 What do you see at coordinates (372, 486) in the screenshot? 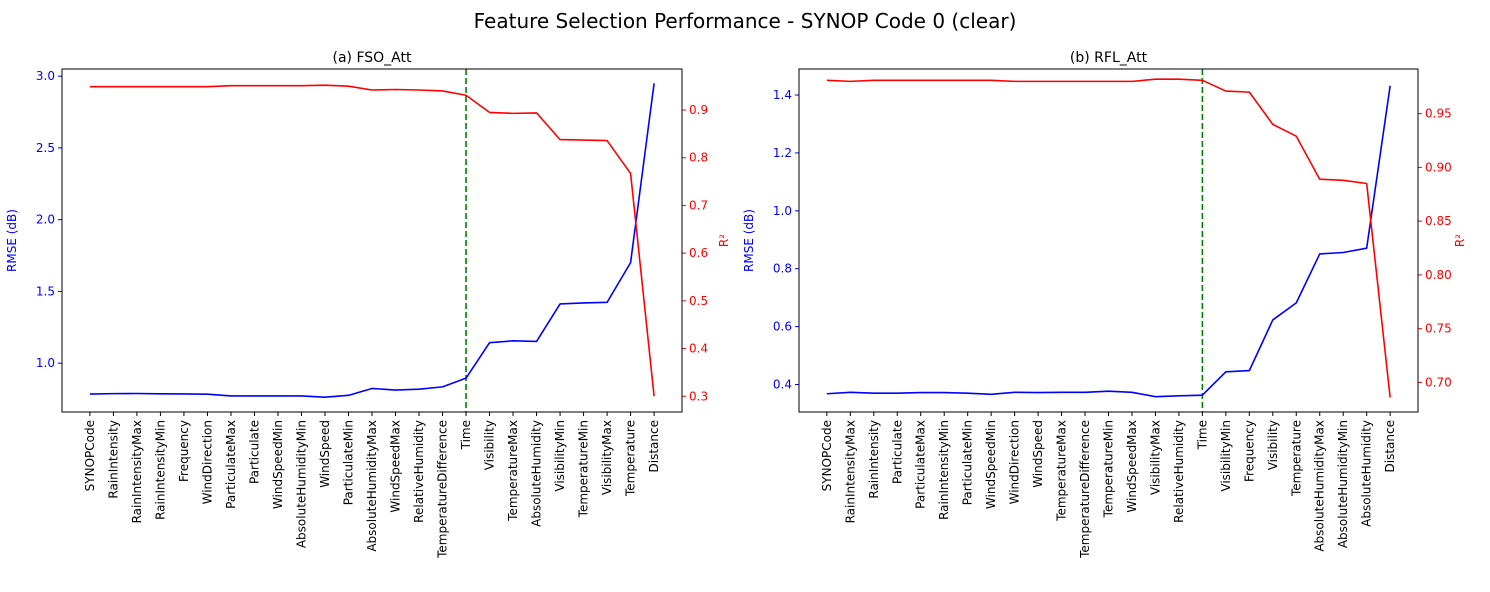
I see `p0-x-tick-label: AbsoluteHumidityMax` at bounding box center [372, 486].